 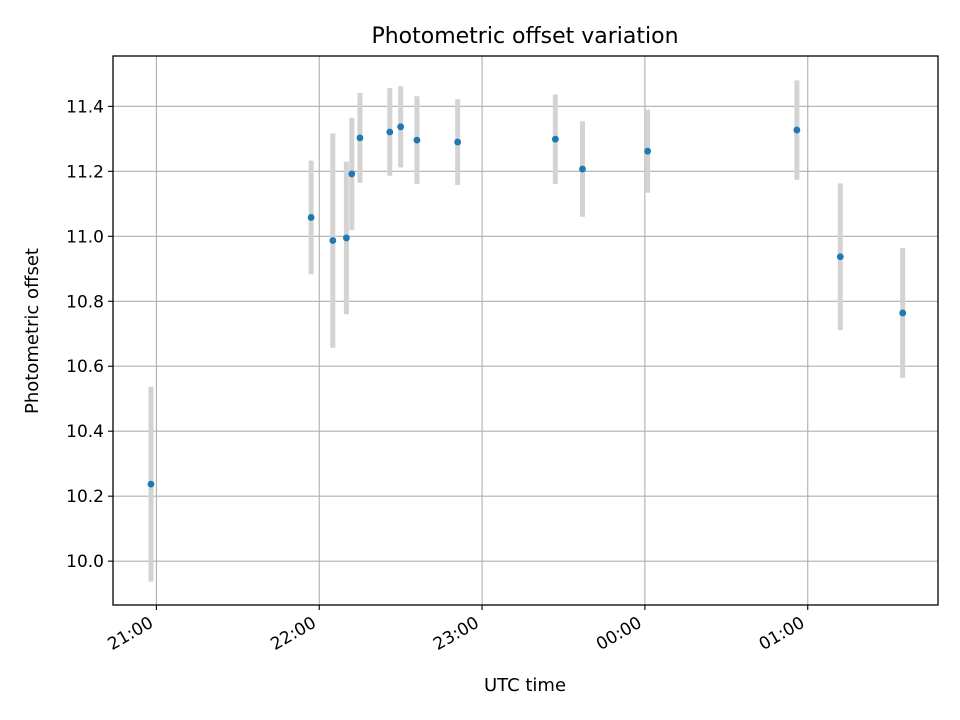 What do you see at coordinates (32, 331) in the screenshot?
I see `y-axis-label: Photometric offset` at bounding box center [32, 331].